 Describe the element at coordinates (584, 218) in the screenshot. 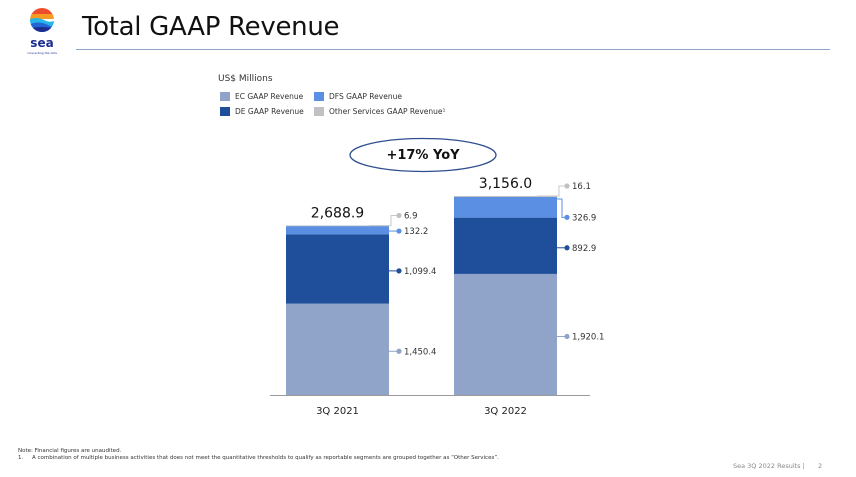

I see `data-label-dfs-3q-2022: 326.9` at that location.